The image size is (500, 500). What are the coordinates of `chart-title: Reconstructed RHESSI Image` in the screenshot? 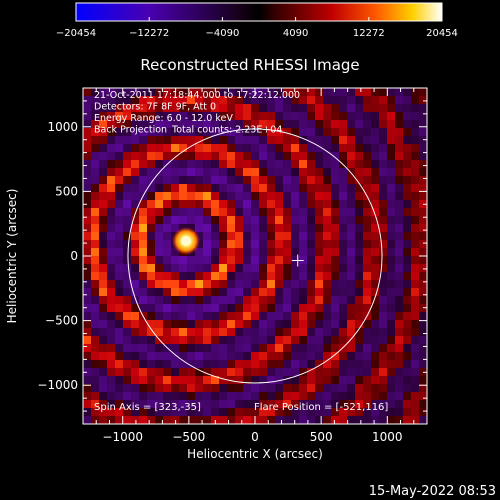 It's located at (249, 65).